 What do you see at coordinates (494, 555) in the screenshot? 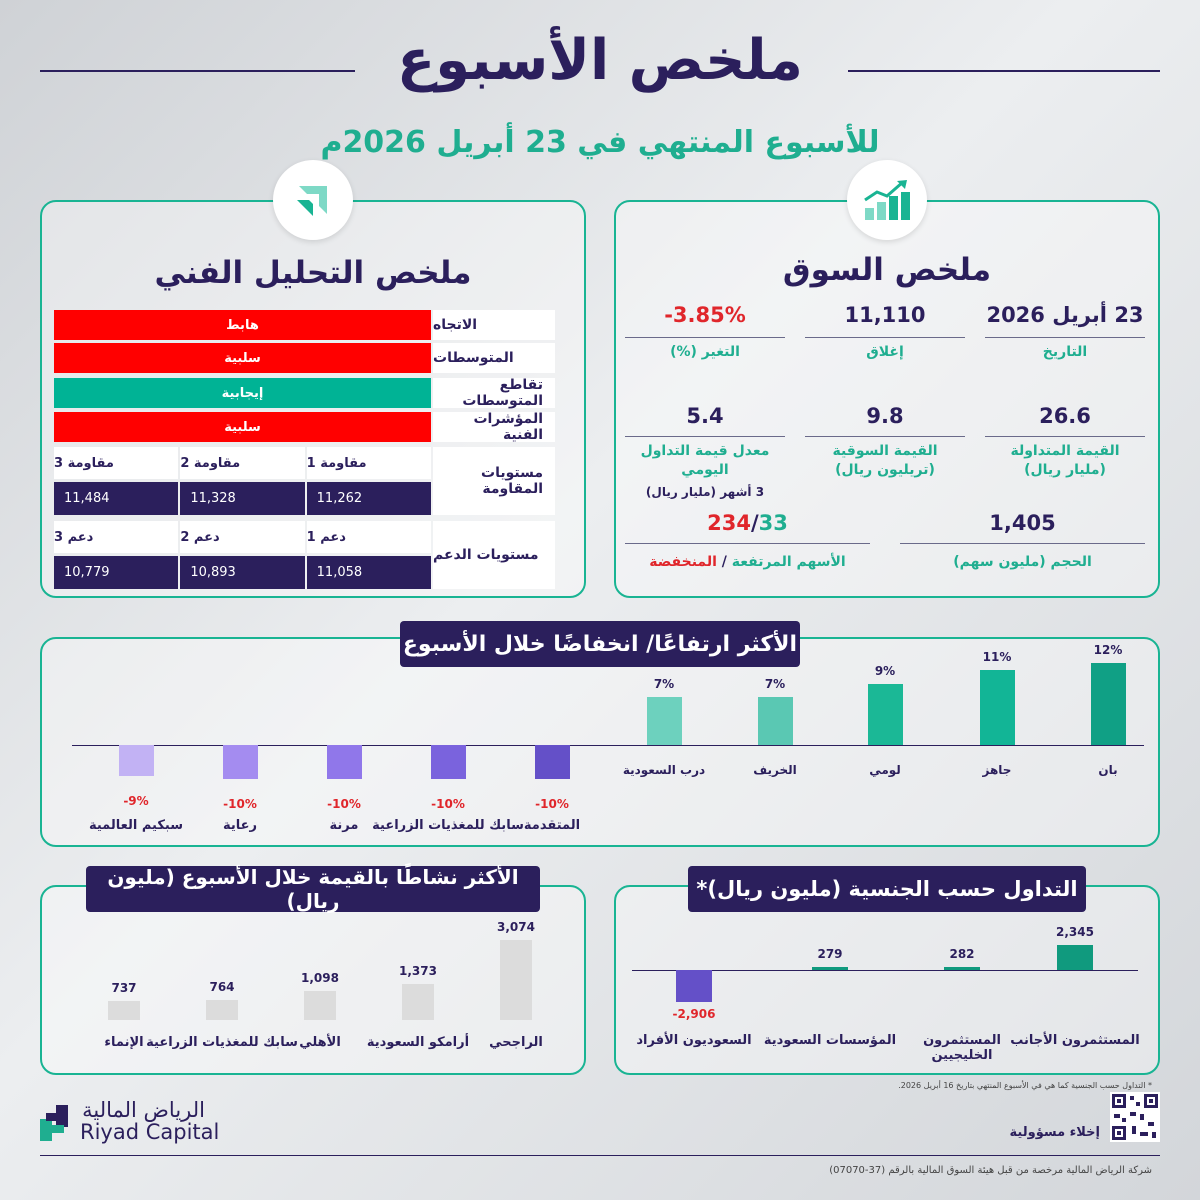
I see `support-label: مستويات الدعم` at bounding box center [494, 555].